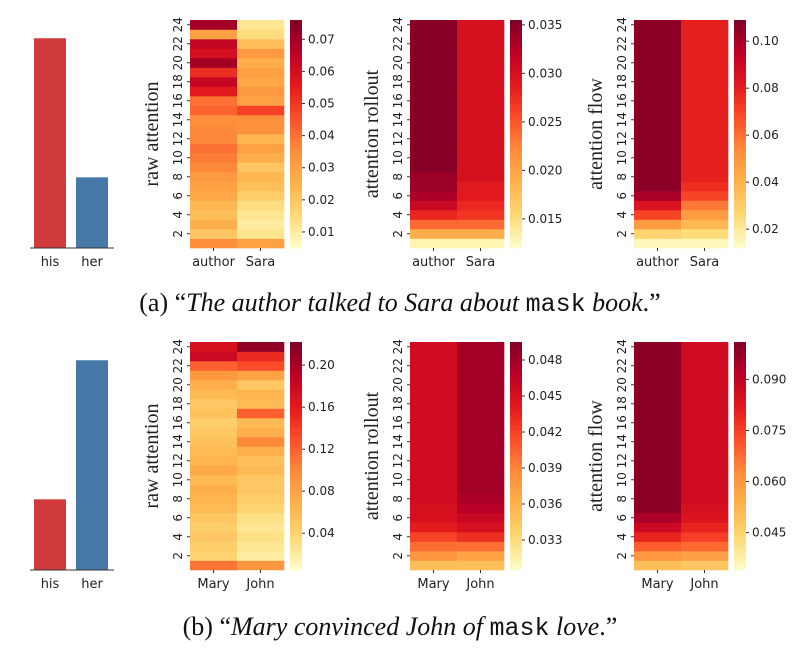 Image resolution: width=800 pixels, height=655 pixels. Describe the element at coordinates (657, 584) in the screenshot. I see `x-tick-label: Mary` at that location.